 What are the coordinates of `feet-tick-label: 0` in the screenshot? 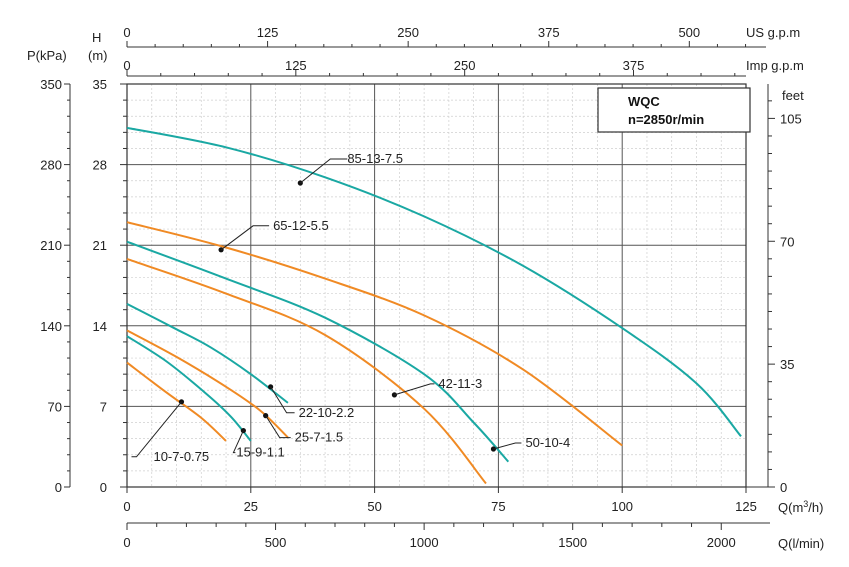 It's located at (783, 487).